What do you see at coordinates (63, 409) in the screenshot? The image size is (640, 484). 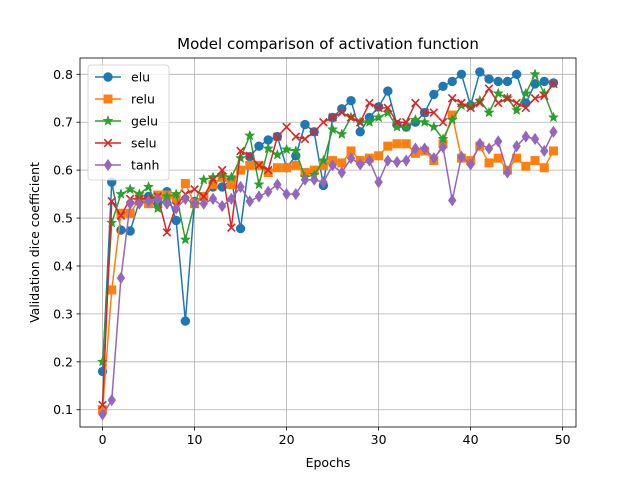 I see `y-tick-label: 0.1` at bounding box center [63, 409].